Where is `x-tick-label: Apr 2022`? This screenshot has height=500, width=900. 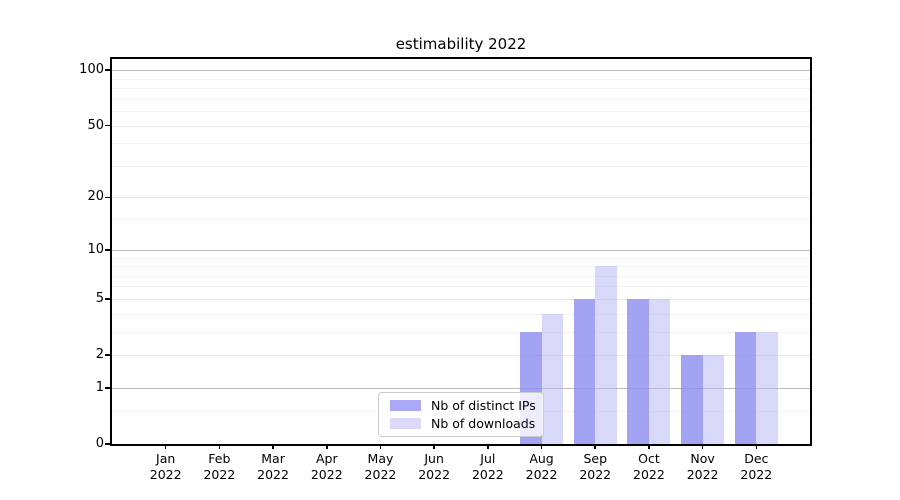 x-tick-label: Apr 2022 is located at coordinates (327, 467).